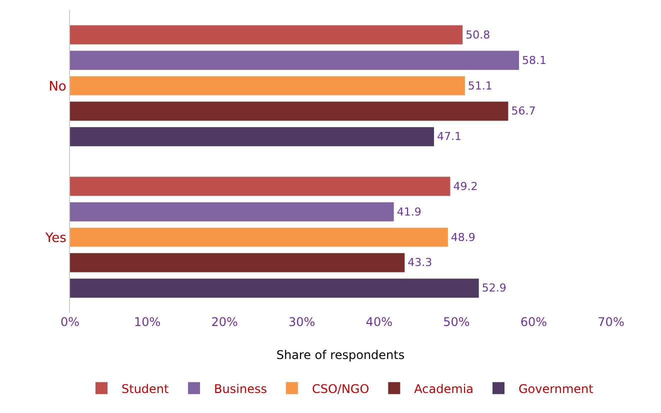 The image size is (661, 413). What do you see at coordinates (340, 355) in the screenshot?
I see `x-axis-title: Share of respondents` at bounding box center [340, 355].